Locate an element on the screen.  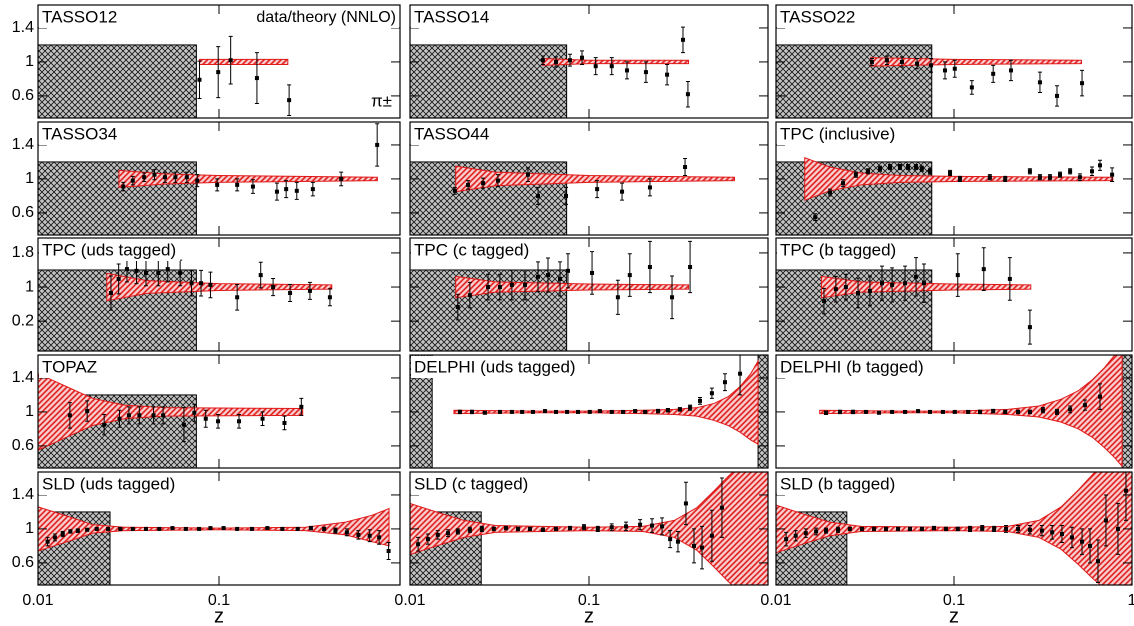
panel-title: DELPHI (uds tagged) is located at coordinates (495, 366).